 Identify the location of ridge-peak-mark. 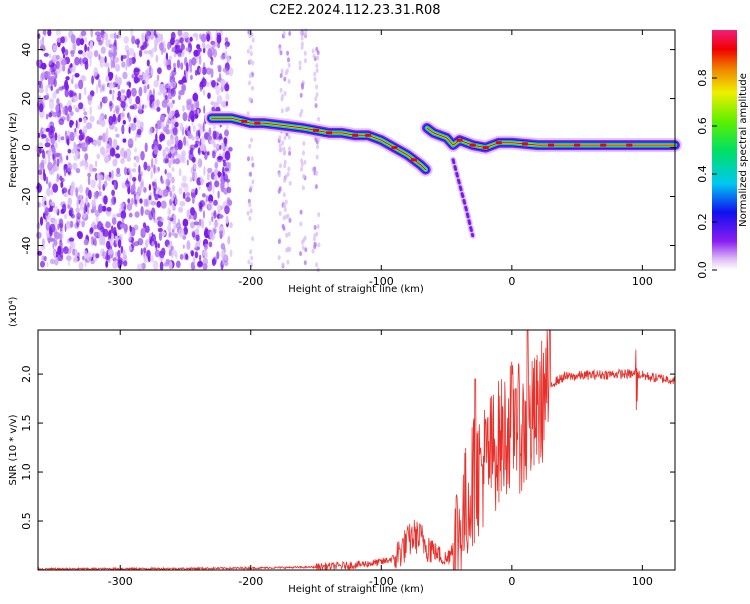
(244, 121).